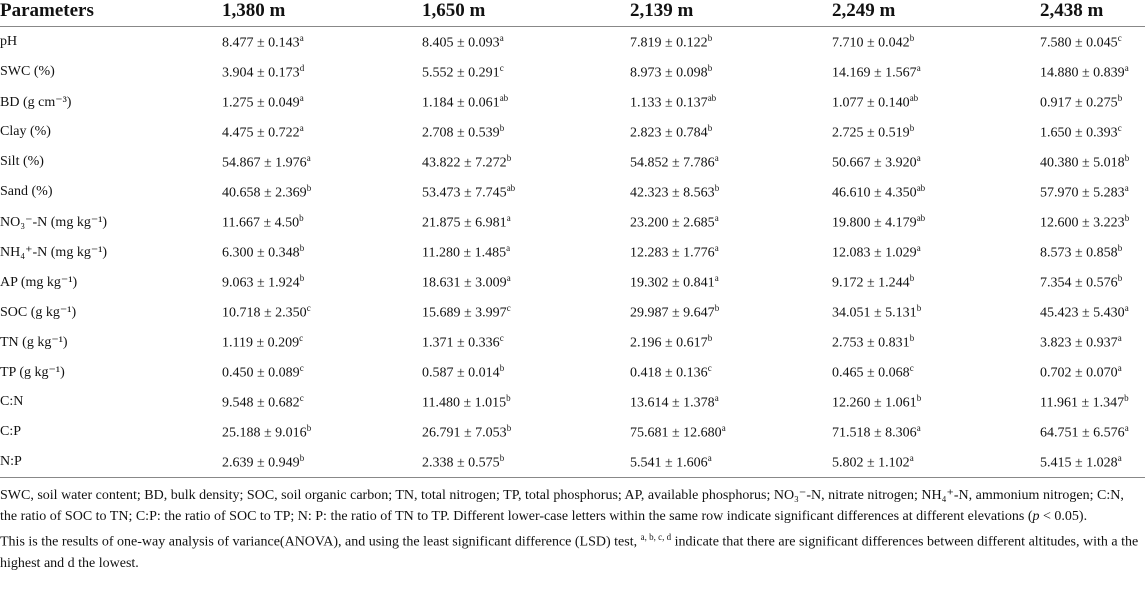 This screenshot has height=614, width=1145. What do you see at coordinates (526, 252) in the screenshot?
I see `cell: 11.280 ± 1.485a` at bounding box center [526, 252].